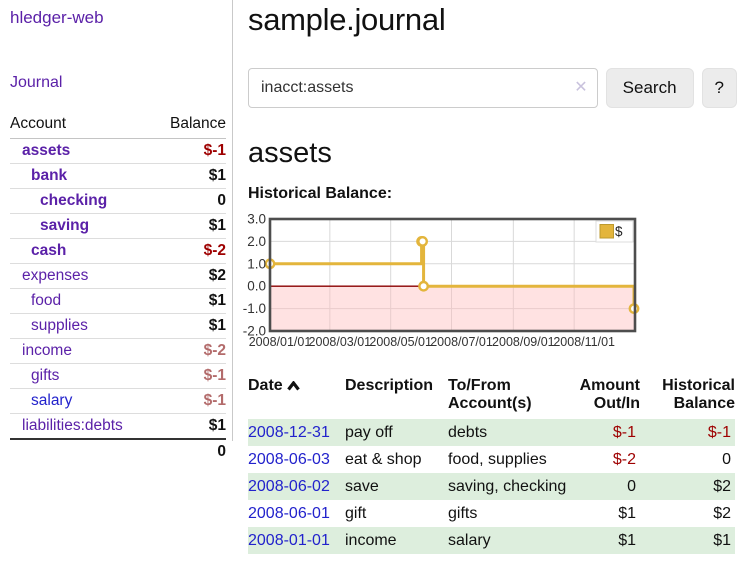 Image resolution: width=742 pixels, height=582 pixels. I want to click on register-row: 2008-12-31 pay off debts $-1 $-1, so click(491, 432).